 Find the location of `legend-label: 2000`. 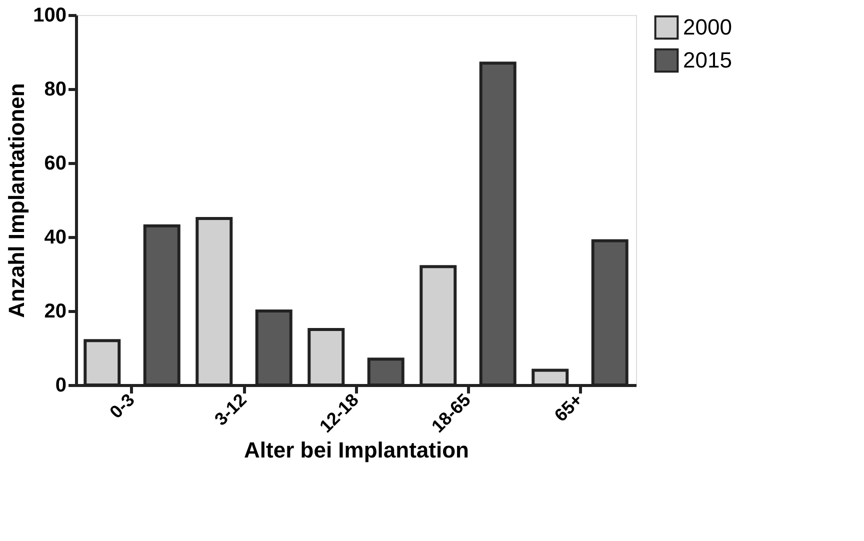

legend-label: 2000 is located at coordinates (707, 27).